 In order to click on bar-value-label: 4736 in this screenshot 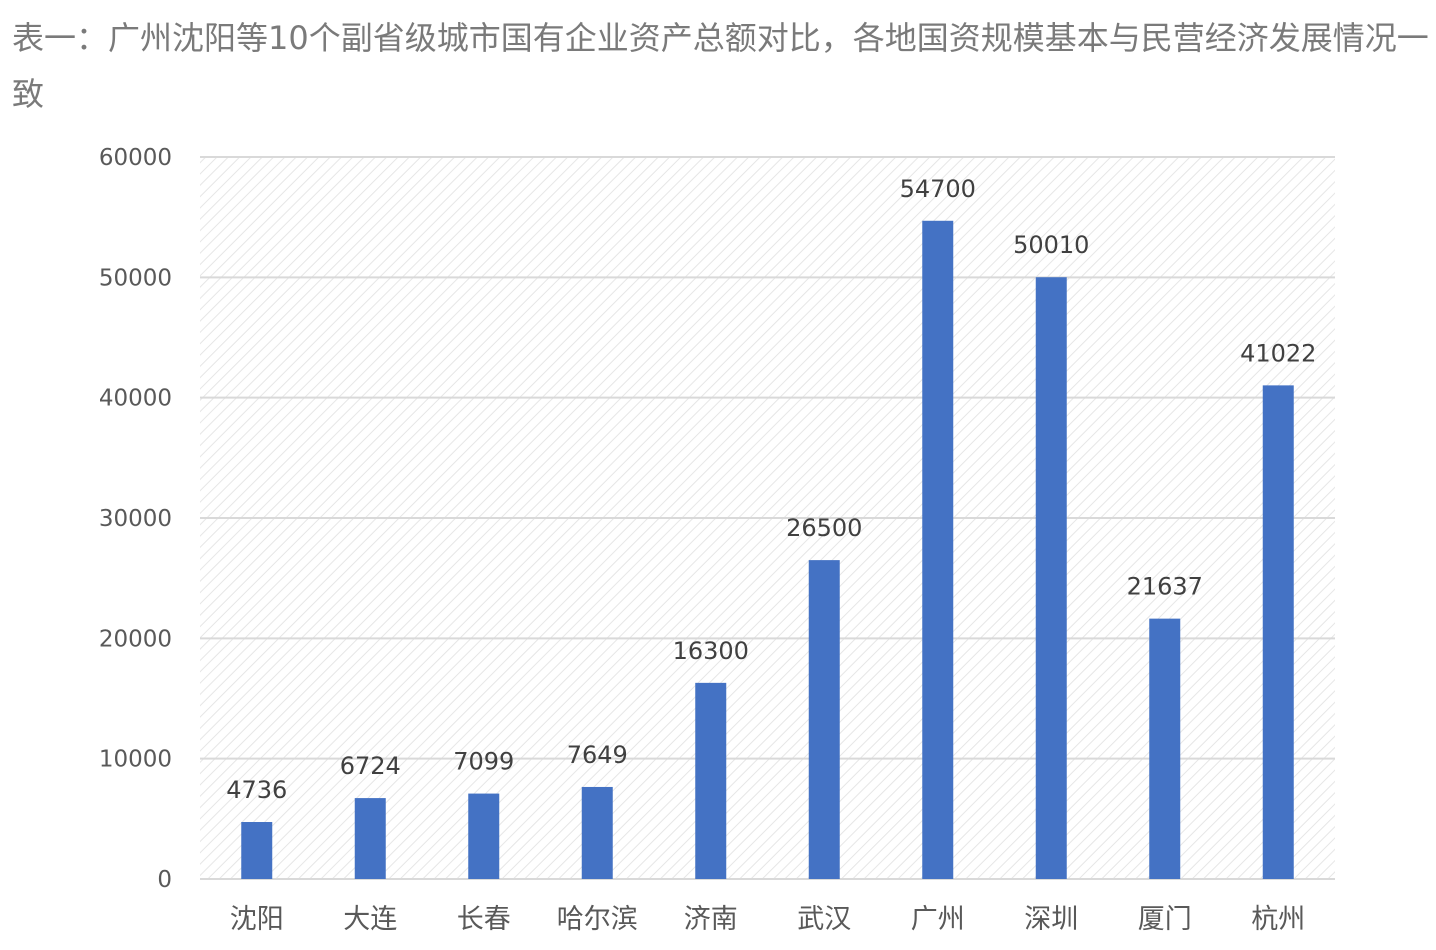, I will do `click(256, 790)`.